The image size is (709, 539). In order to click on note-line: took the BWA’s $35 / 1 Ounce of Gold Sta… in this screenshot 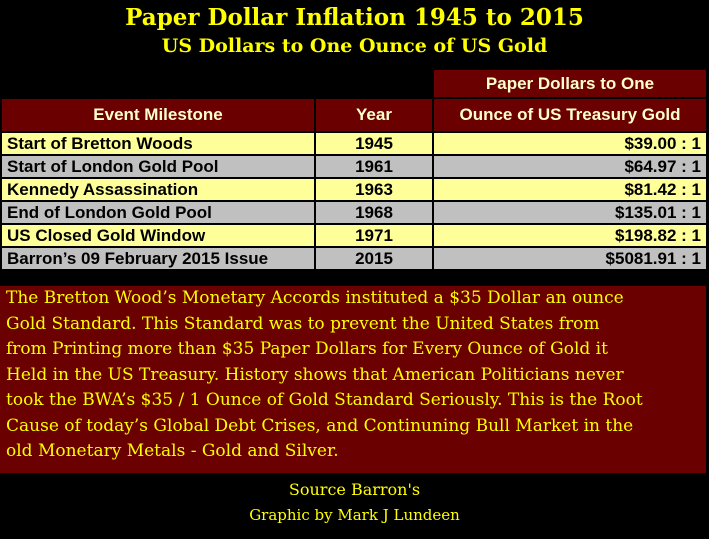, I will do `click(324, 400)`.